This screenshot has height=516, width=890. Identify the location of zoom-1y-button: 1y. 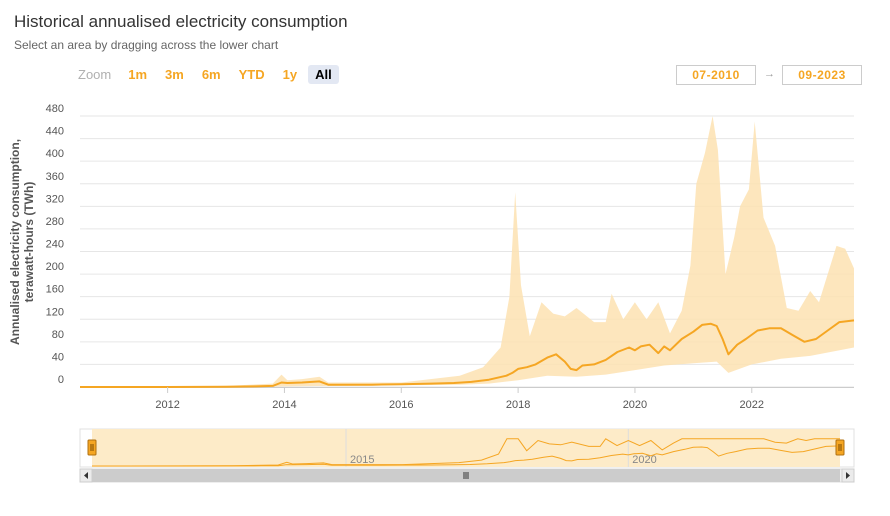
(290, 74).